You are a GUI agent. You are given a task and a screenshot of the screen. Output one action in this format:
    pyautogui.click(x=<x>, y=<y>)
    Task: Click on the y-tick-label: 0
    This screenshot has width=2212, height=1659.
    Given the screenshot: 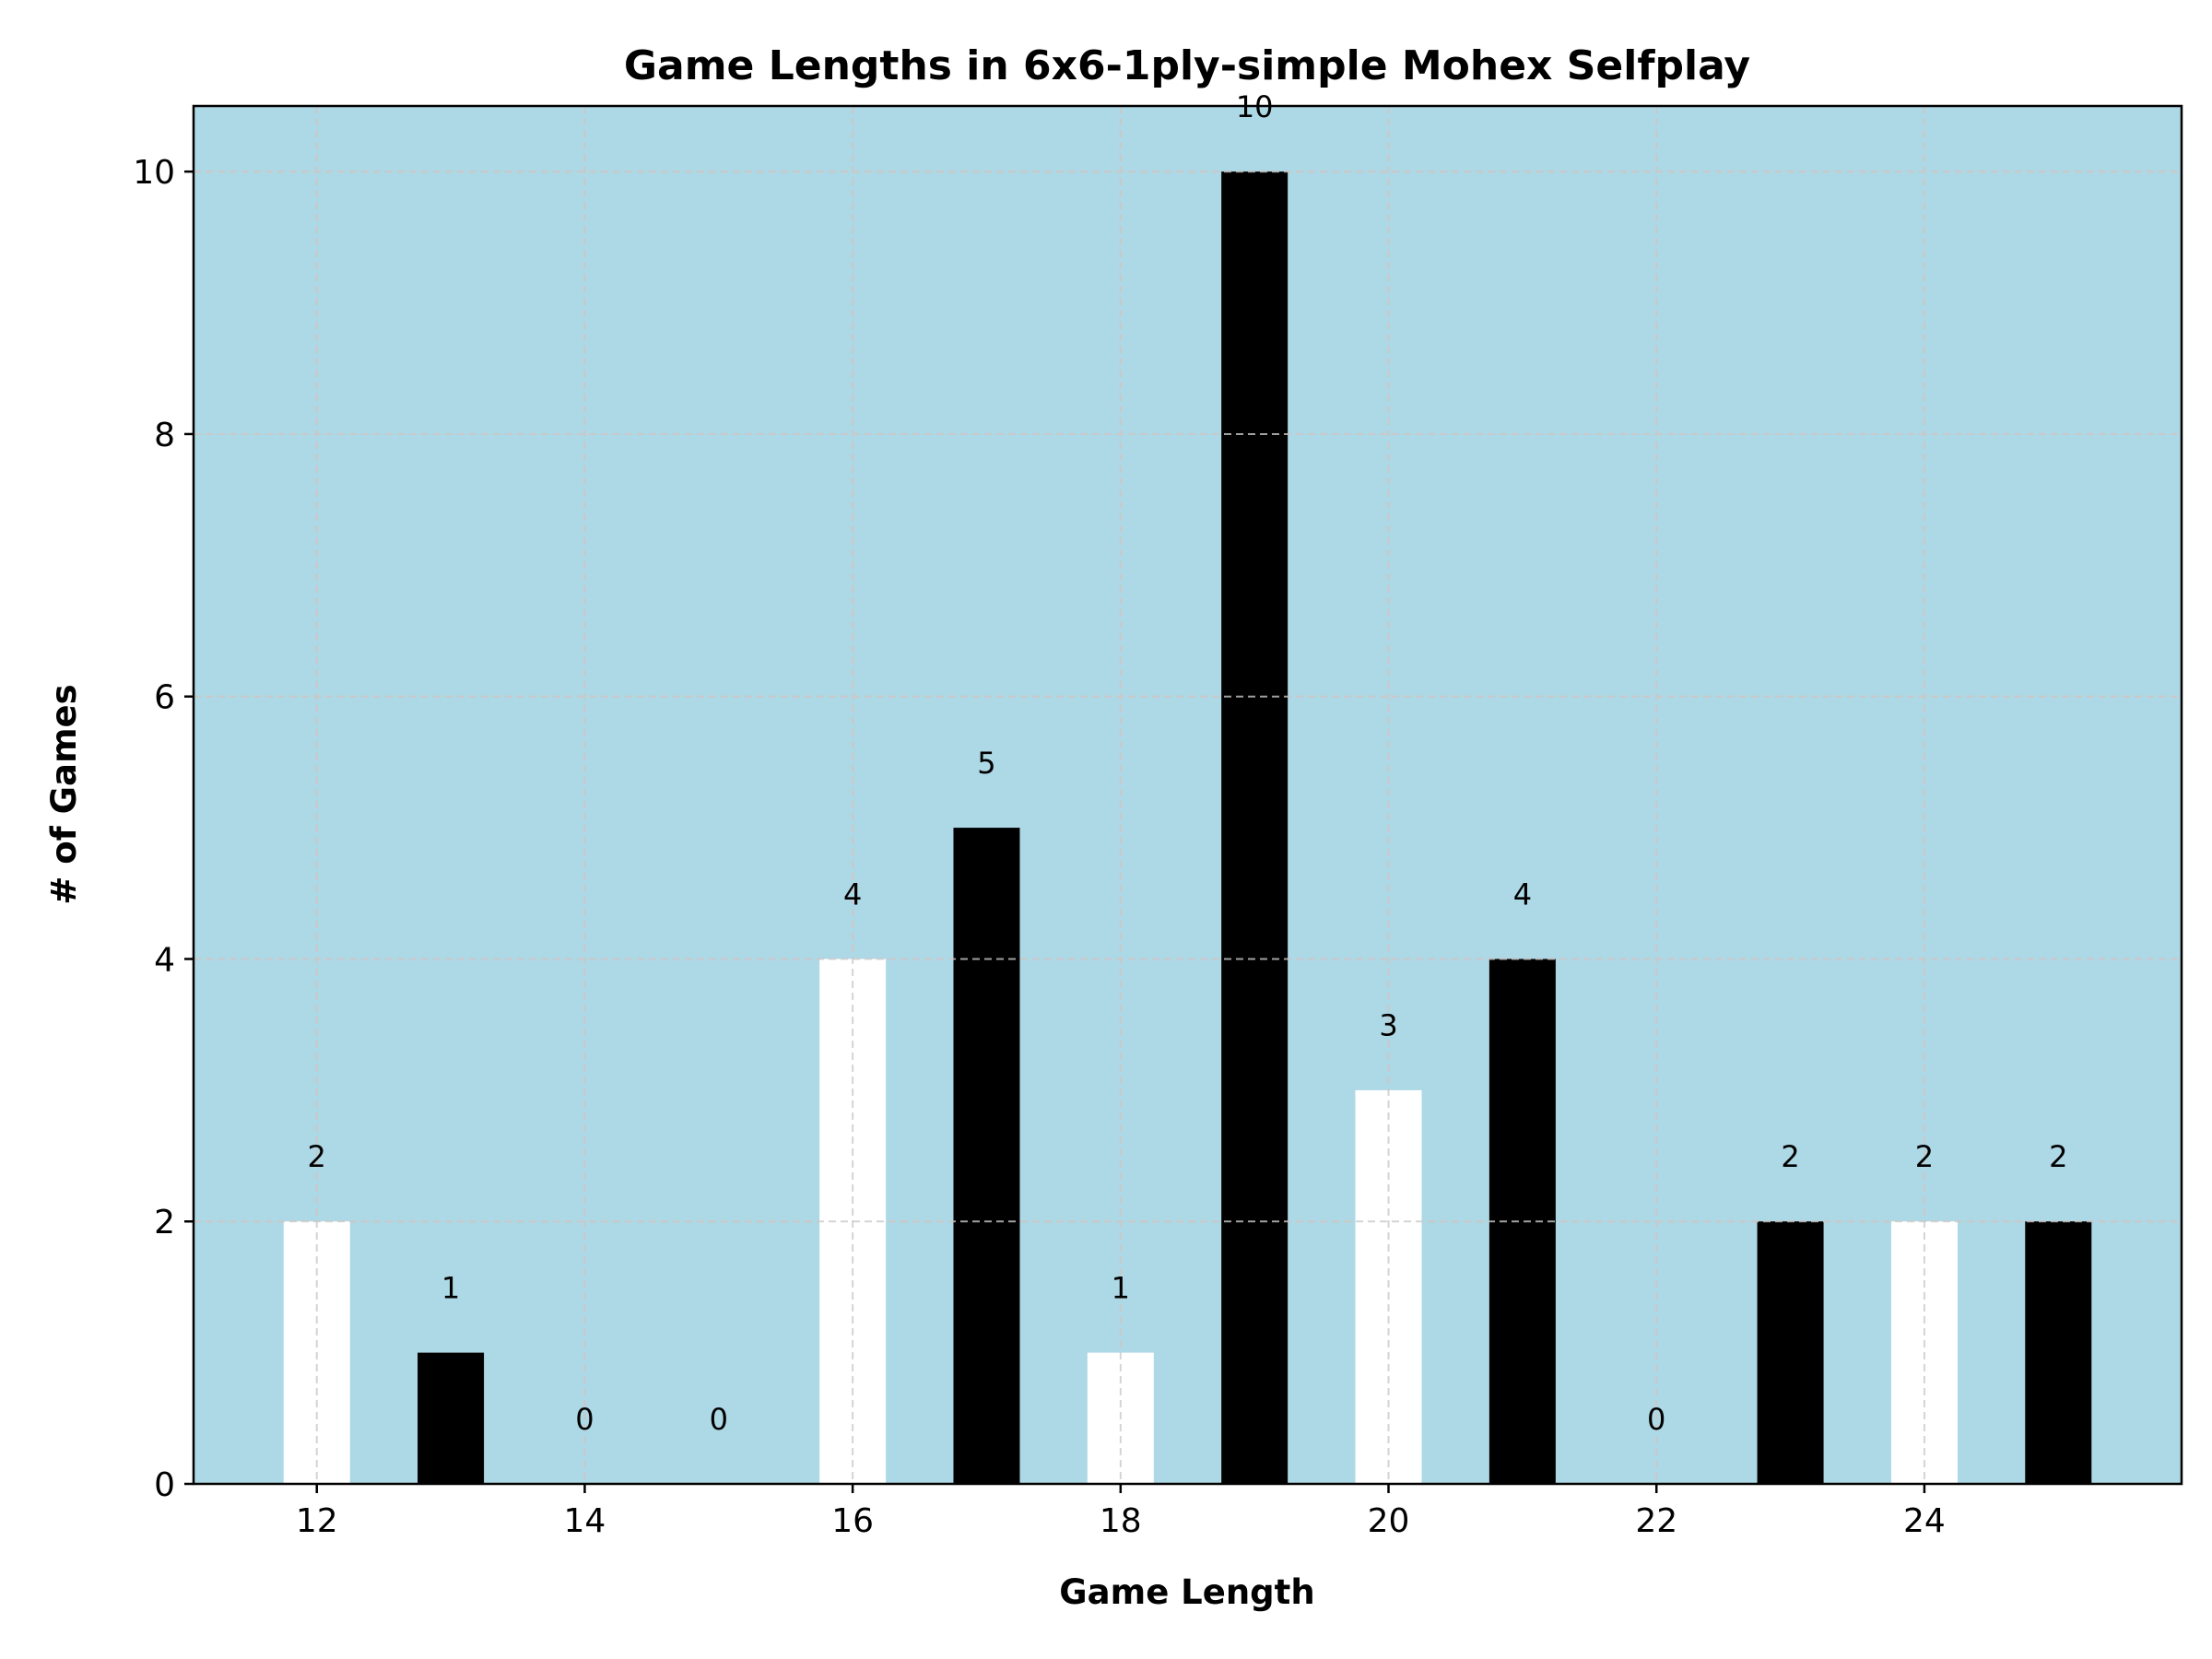 What is the action you would take?
    pyautogui.click(x=164, y=1485)
    